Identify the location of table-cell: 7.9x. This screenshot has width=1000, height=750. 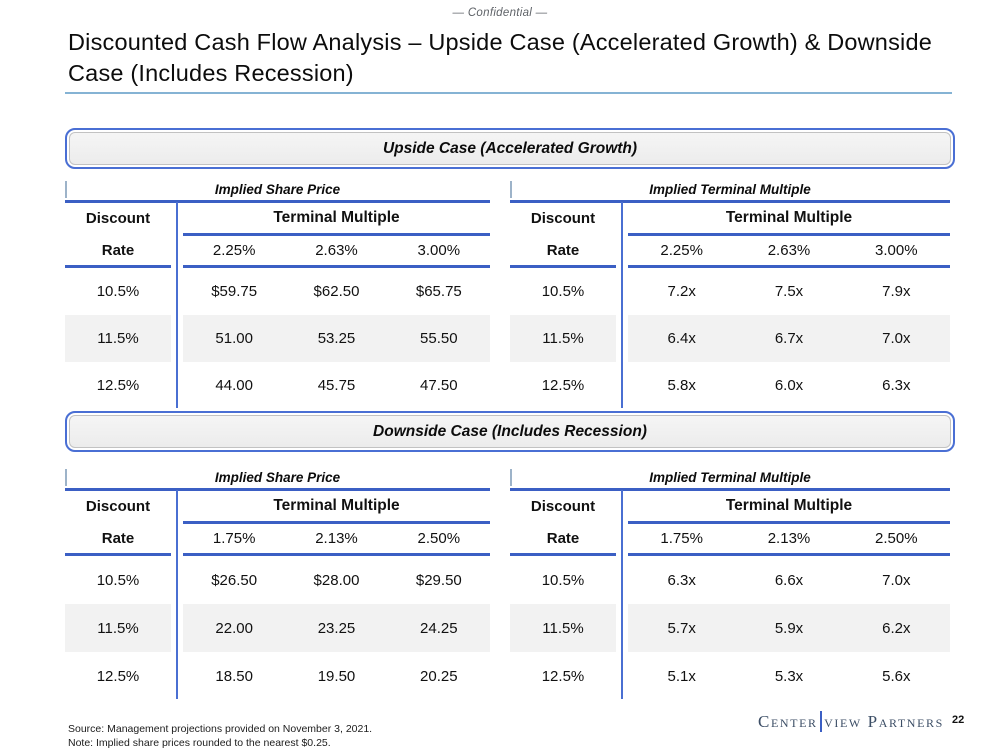
(896, 291).